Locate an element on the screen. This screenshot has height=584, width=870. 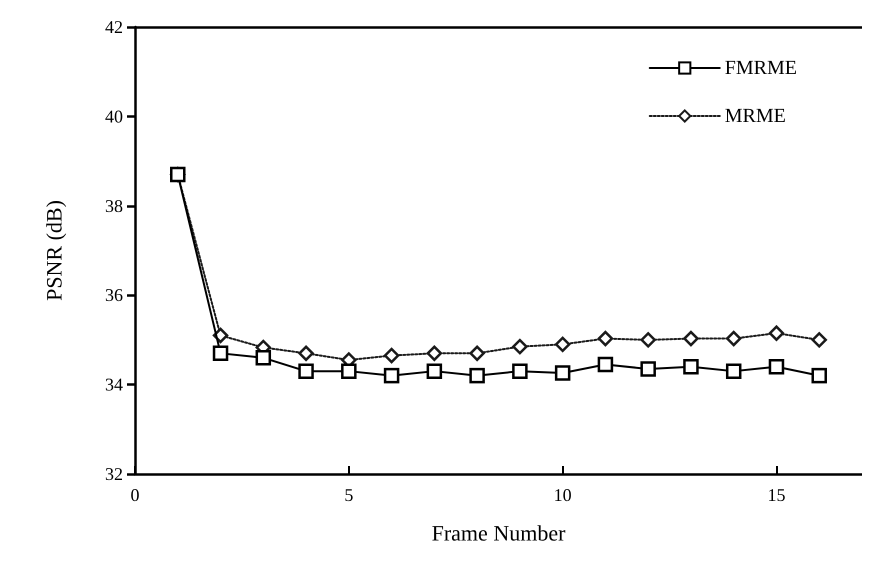
x-axis-title: Frame Number is located at coordinates (499, 533).